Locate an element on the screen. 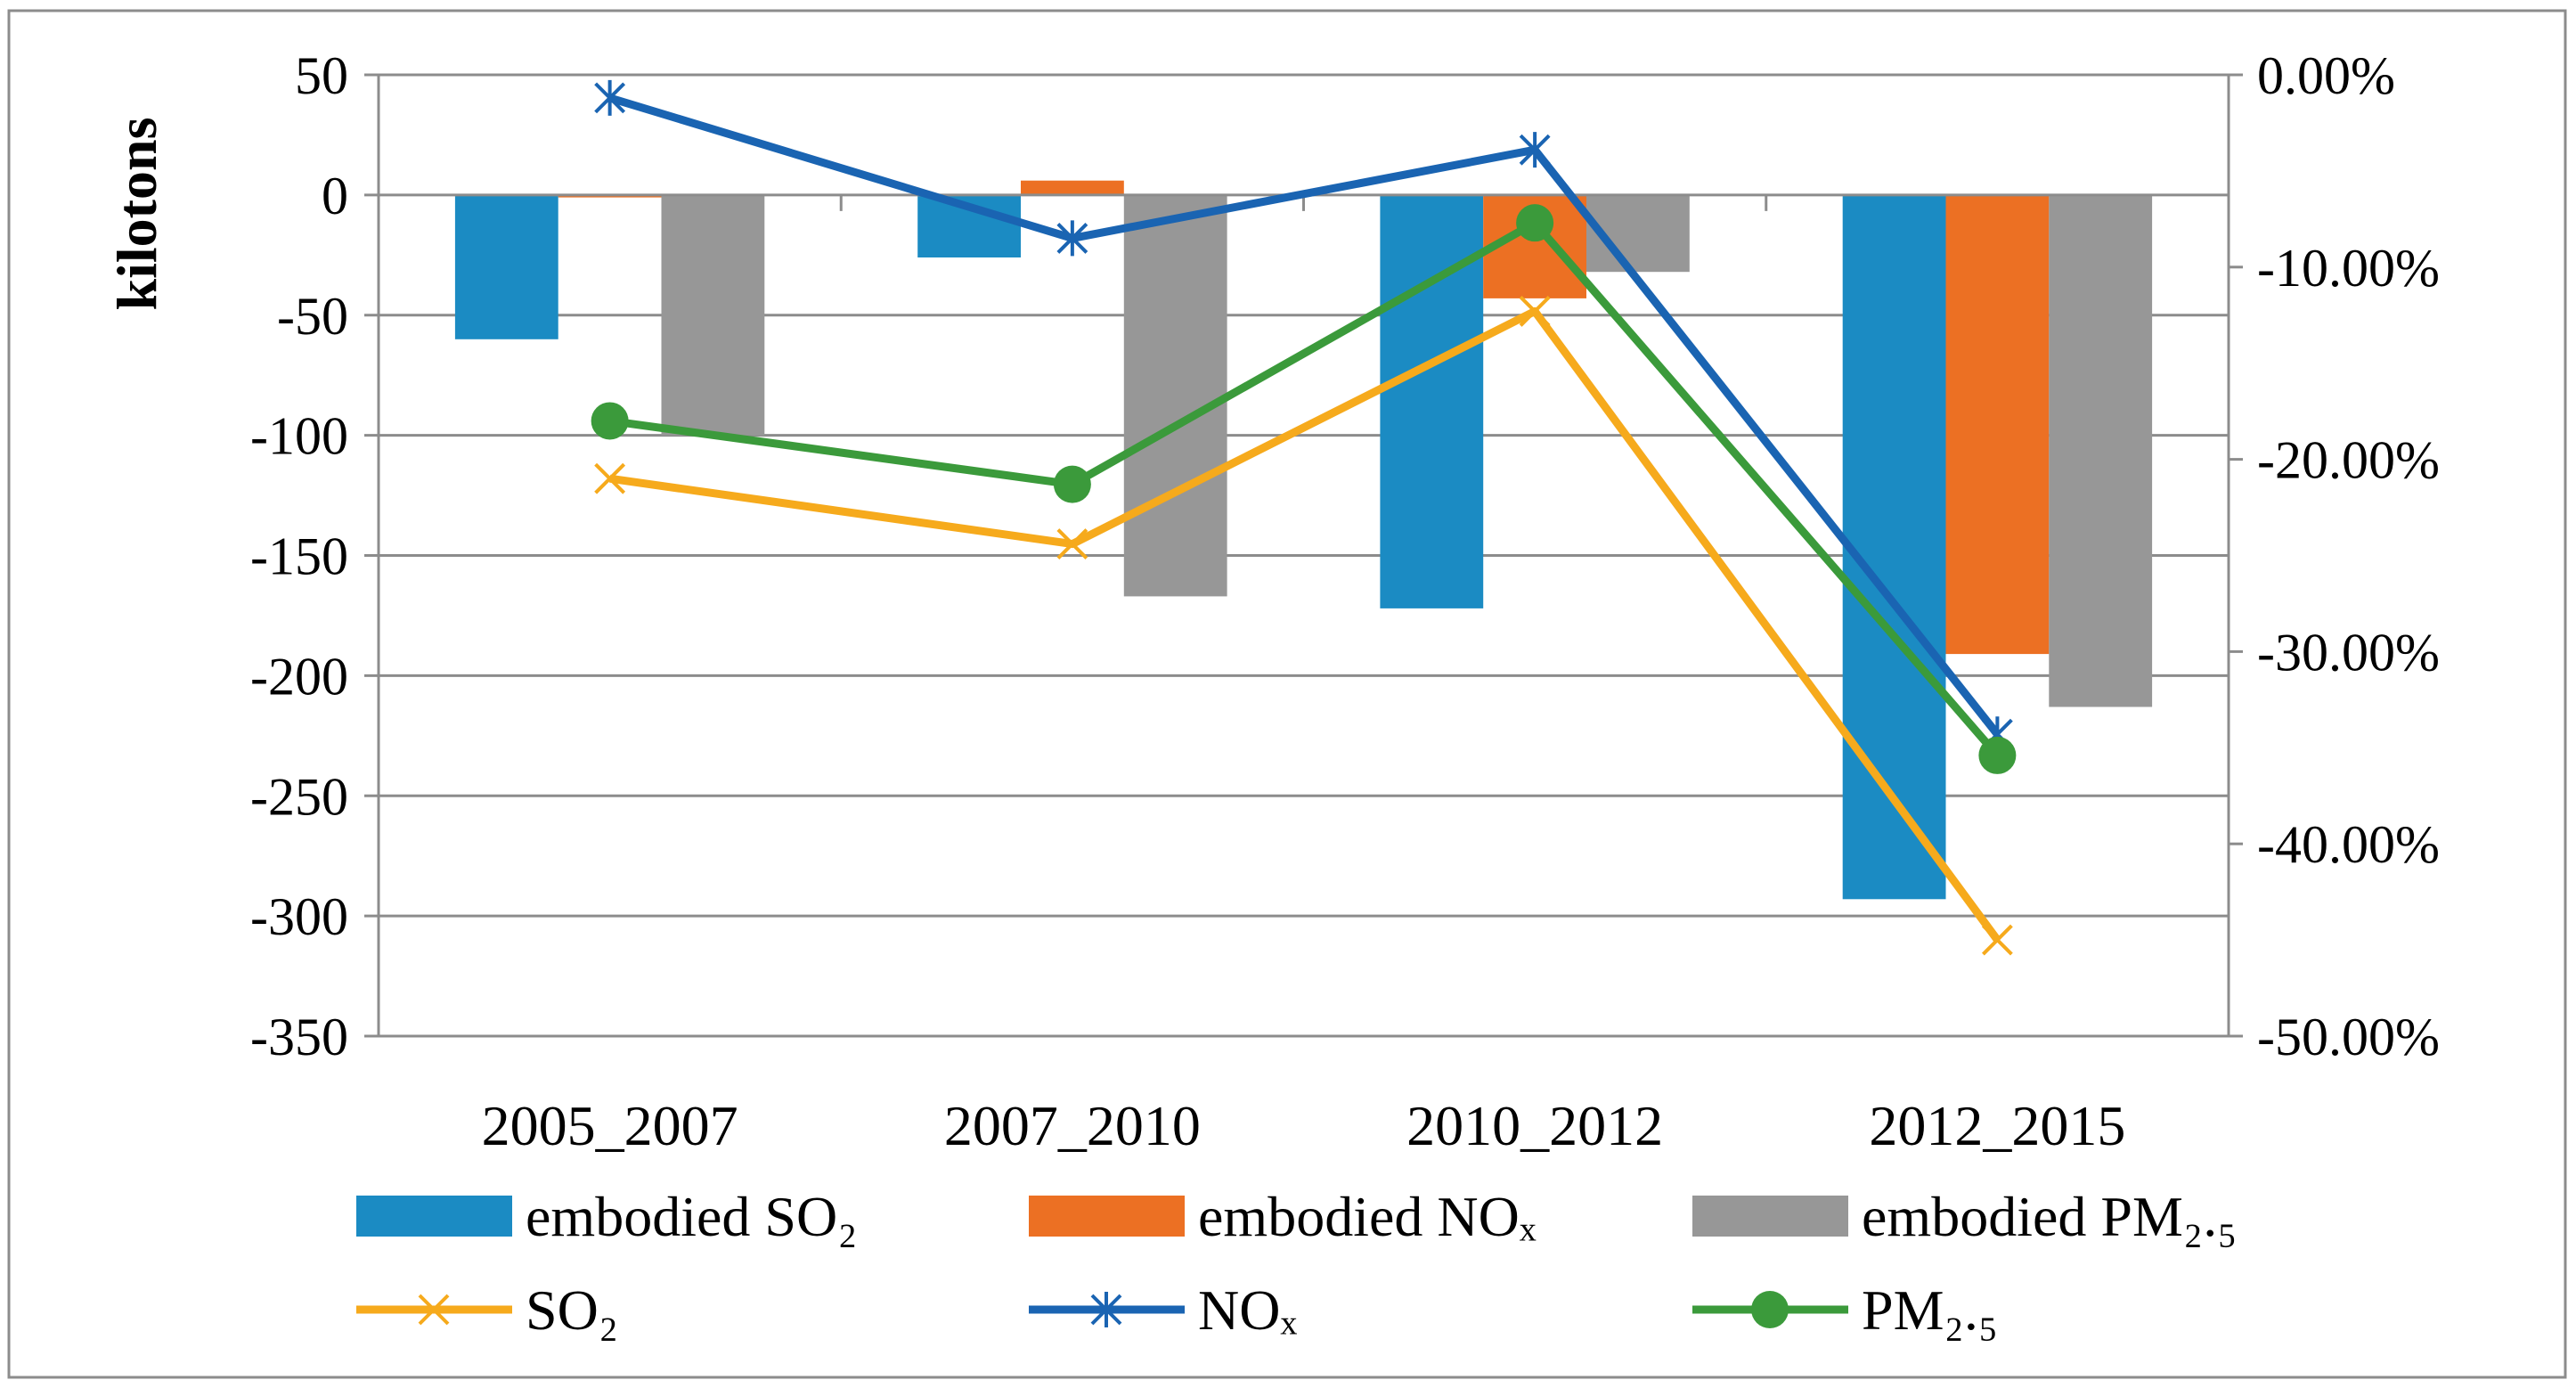 The width and height of the screenshot is (2576, 1388). legend-label: embodied SO₂ is located at coordinates (692, 1216).